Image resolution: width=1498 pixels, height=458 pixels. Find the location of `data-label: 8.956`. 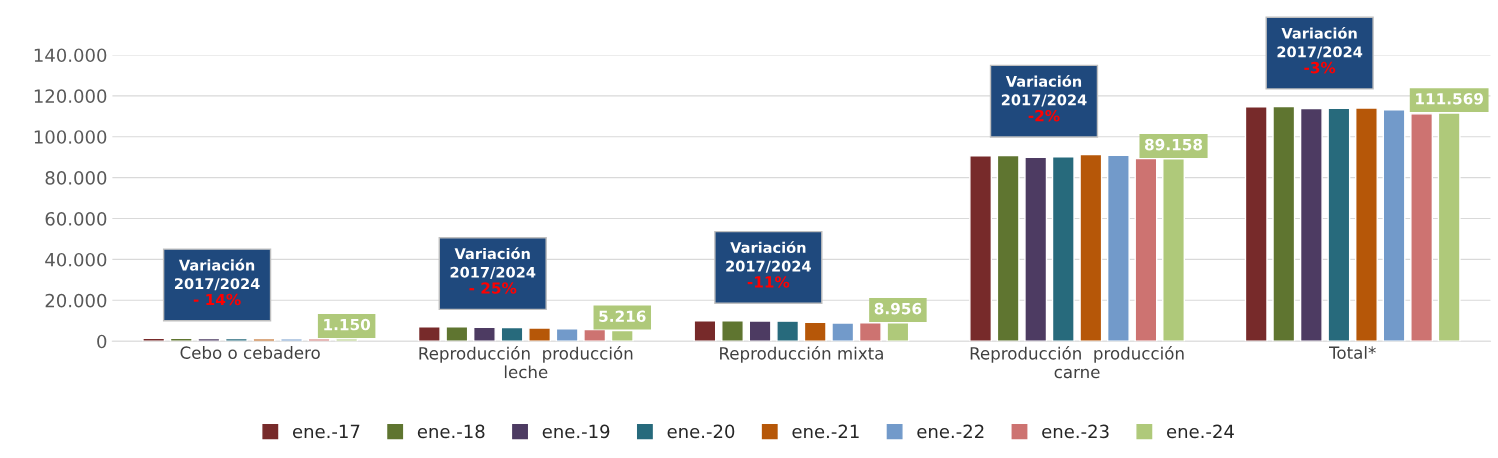

data-label: 8.956 is located at coordinates (898, 308).